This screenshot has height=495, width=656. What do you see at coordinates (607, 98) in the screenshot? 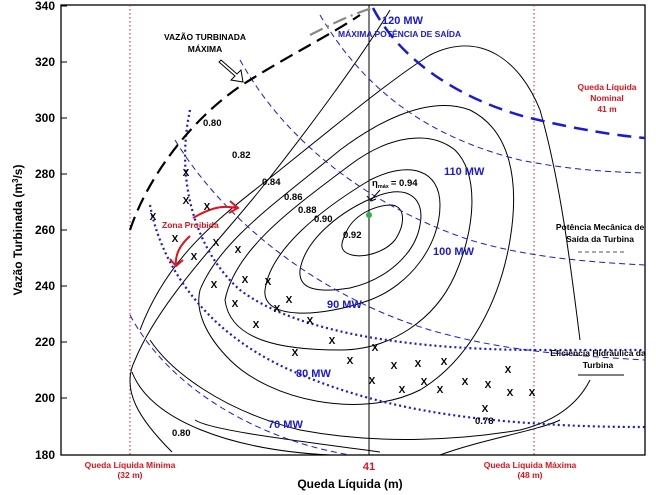
I see `nominal-head-label-2: Nominal` at bounding box center [607, 98].